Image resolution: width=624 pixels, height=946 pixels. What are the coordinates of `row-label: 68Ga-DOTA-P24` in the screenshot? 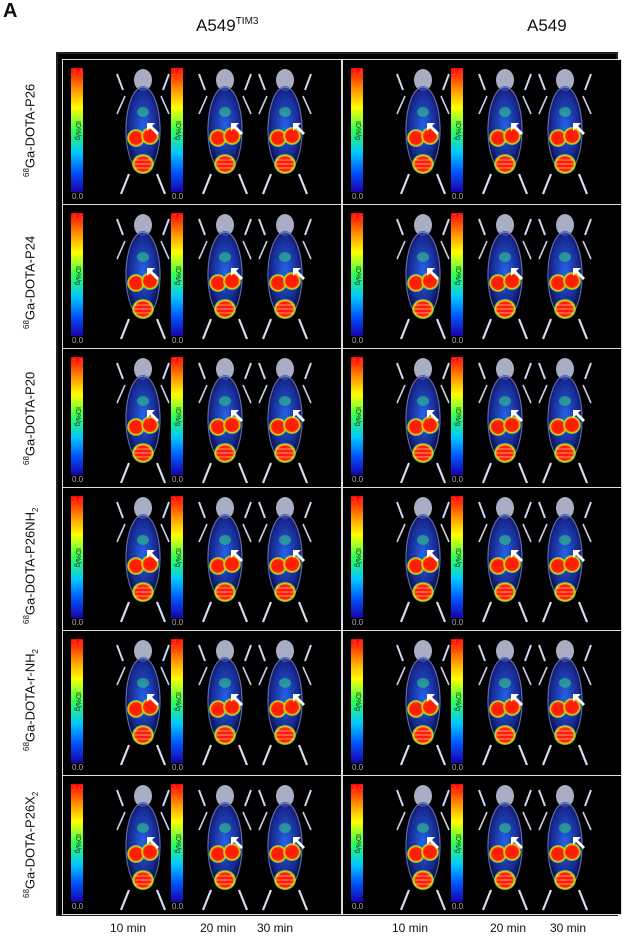 It's located at (30, 282).